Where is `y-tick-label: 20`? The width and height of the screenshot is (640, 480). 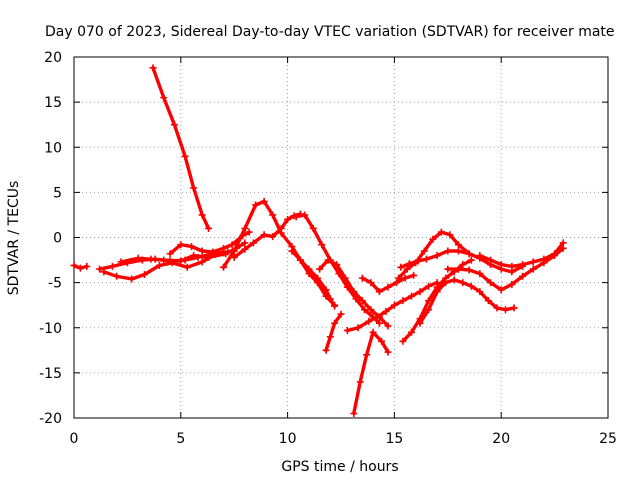 y-tick-label: 20 is located at coordinates (53, 58).